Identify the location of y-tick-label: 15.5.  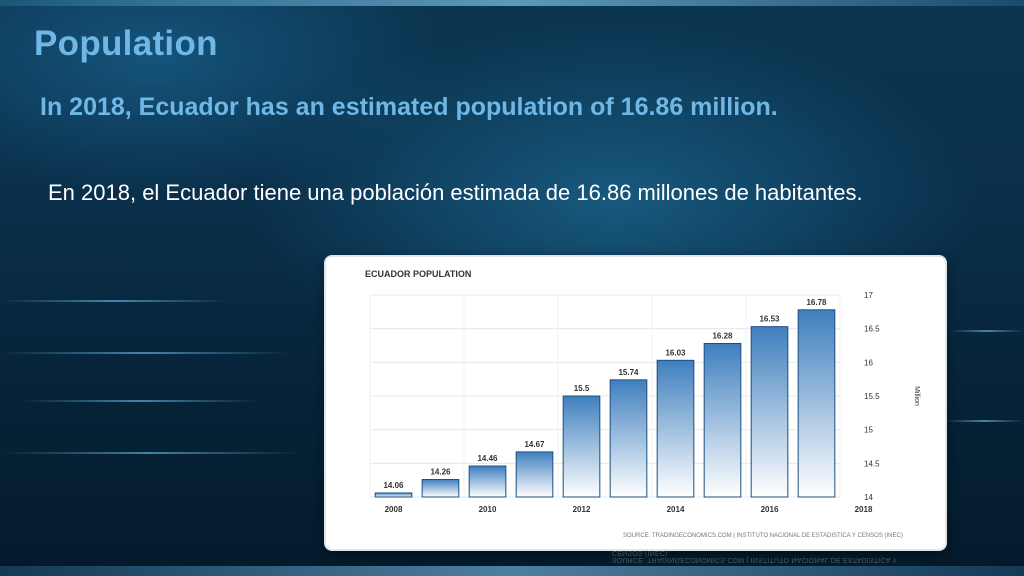
(872, 396).